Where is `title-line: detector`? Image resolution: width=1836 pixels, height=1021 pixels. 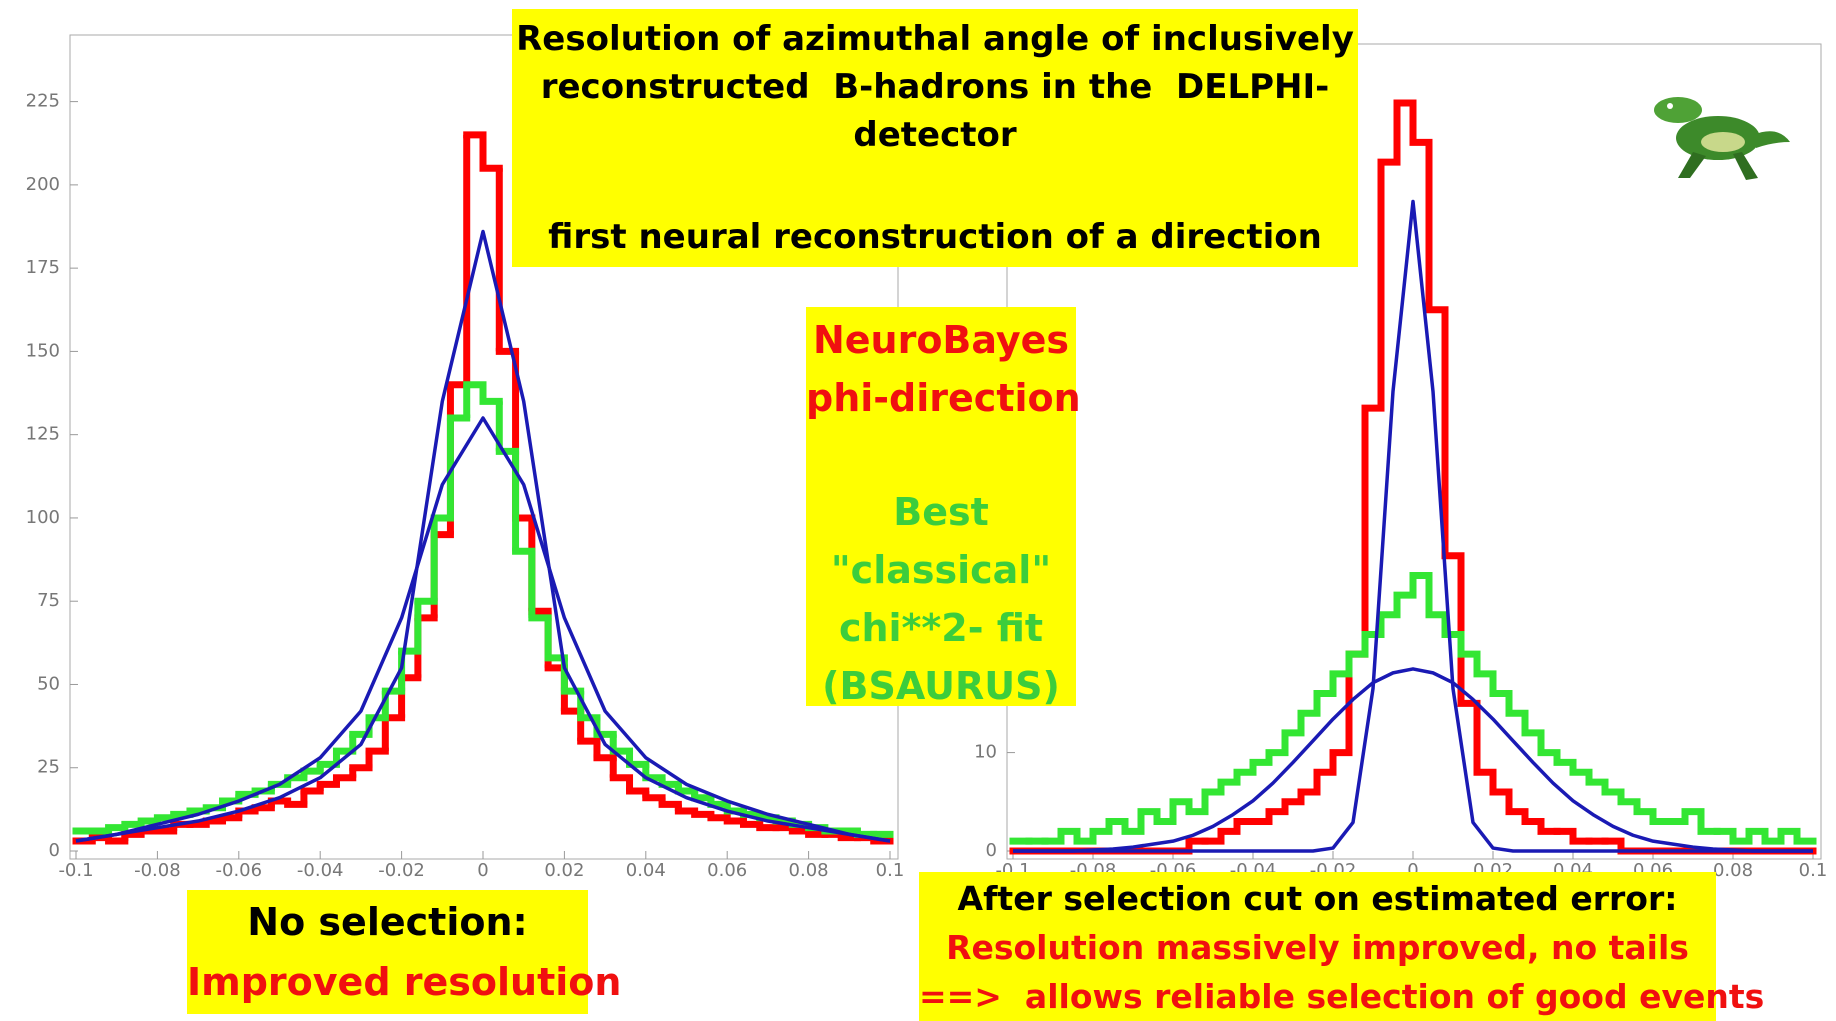
title-line: detector is located at coordinates (935, 135).